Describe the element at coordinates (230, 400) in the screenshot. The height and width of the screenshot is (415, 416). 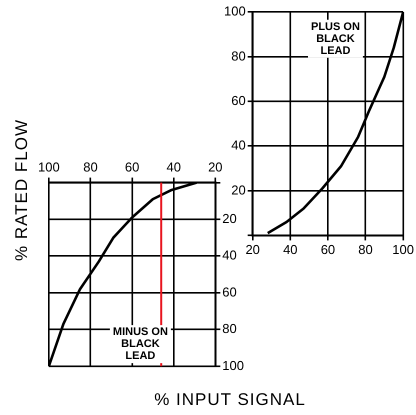
I see `x-axis-title: % INPUT SIGNAL` at that location.